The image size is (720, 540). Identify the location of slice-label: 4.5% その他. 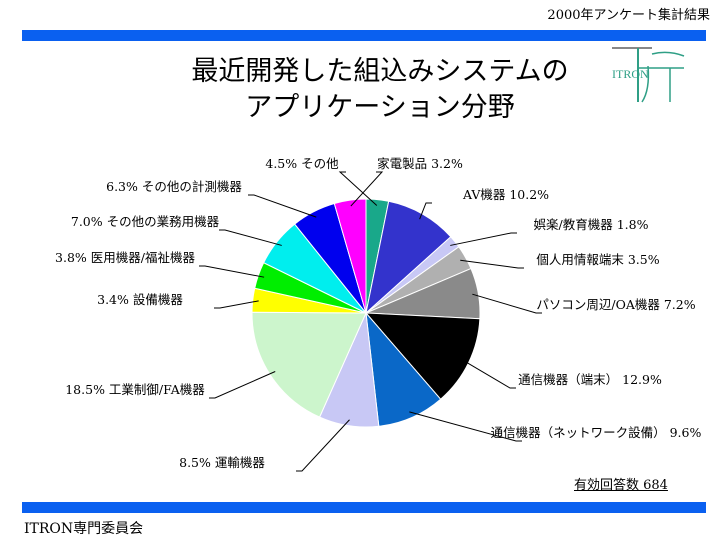
(302, 163).